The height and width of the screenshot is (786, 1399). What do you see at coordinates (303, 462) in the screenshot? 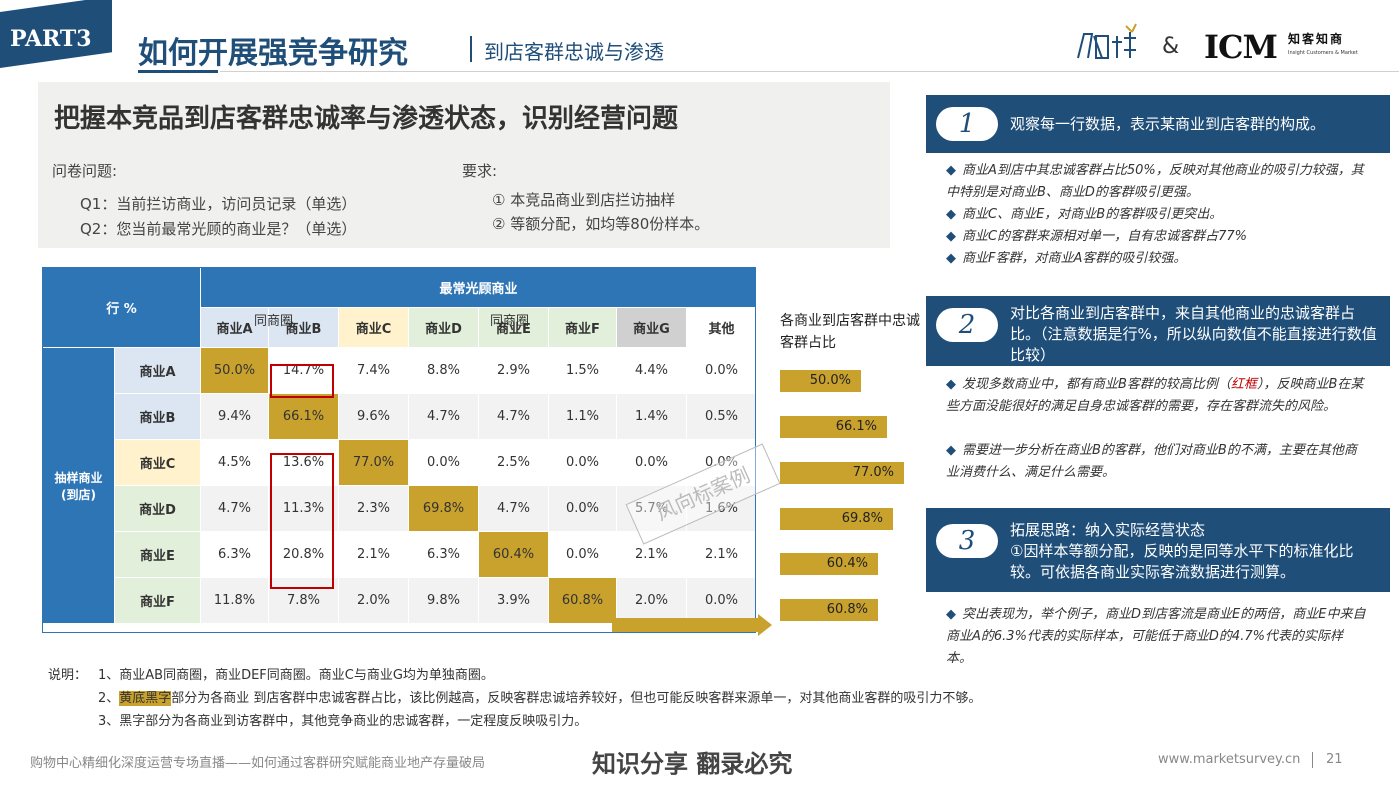
I see `table-cell: 13.6%` at bounding box center [303, 462].